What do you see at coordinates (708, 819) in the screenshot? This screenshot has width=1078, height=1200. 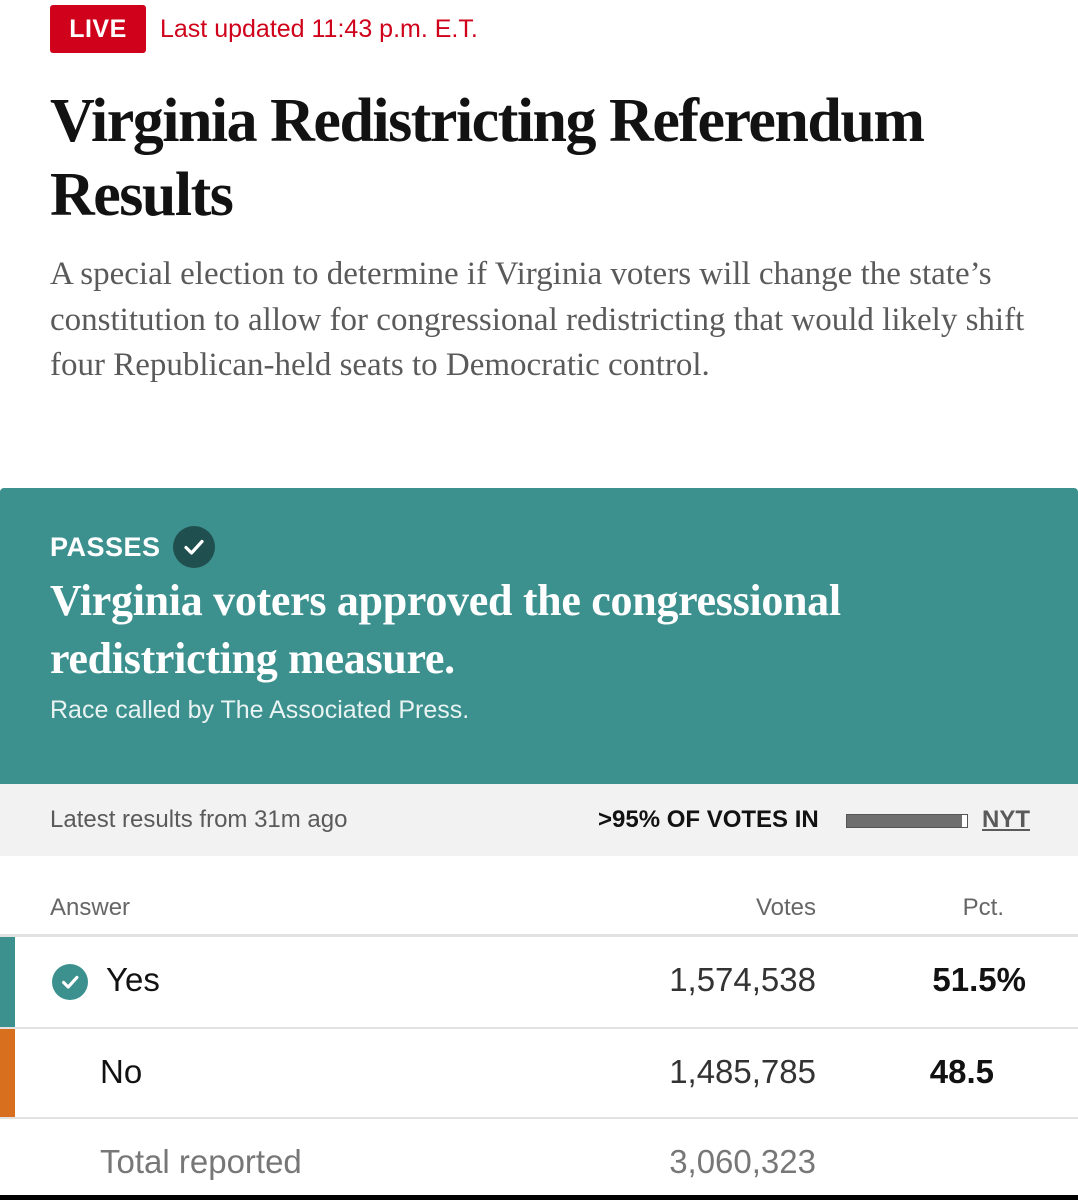 I see `votes-in-label: >95% OF VOTES IN` at bounding box center [708, 819].